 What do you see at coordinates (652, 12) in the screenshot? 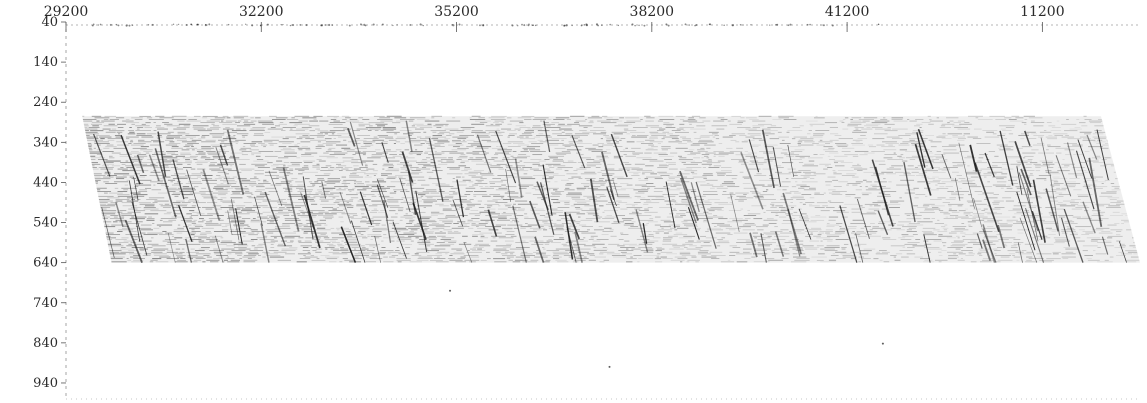
I see `x-tick-label: 38200` at bounding box center [652, 12].